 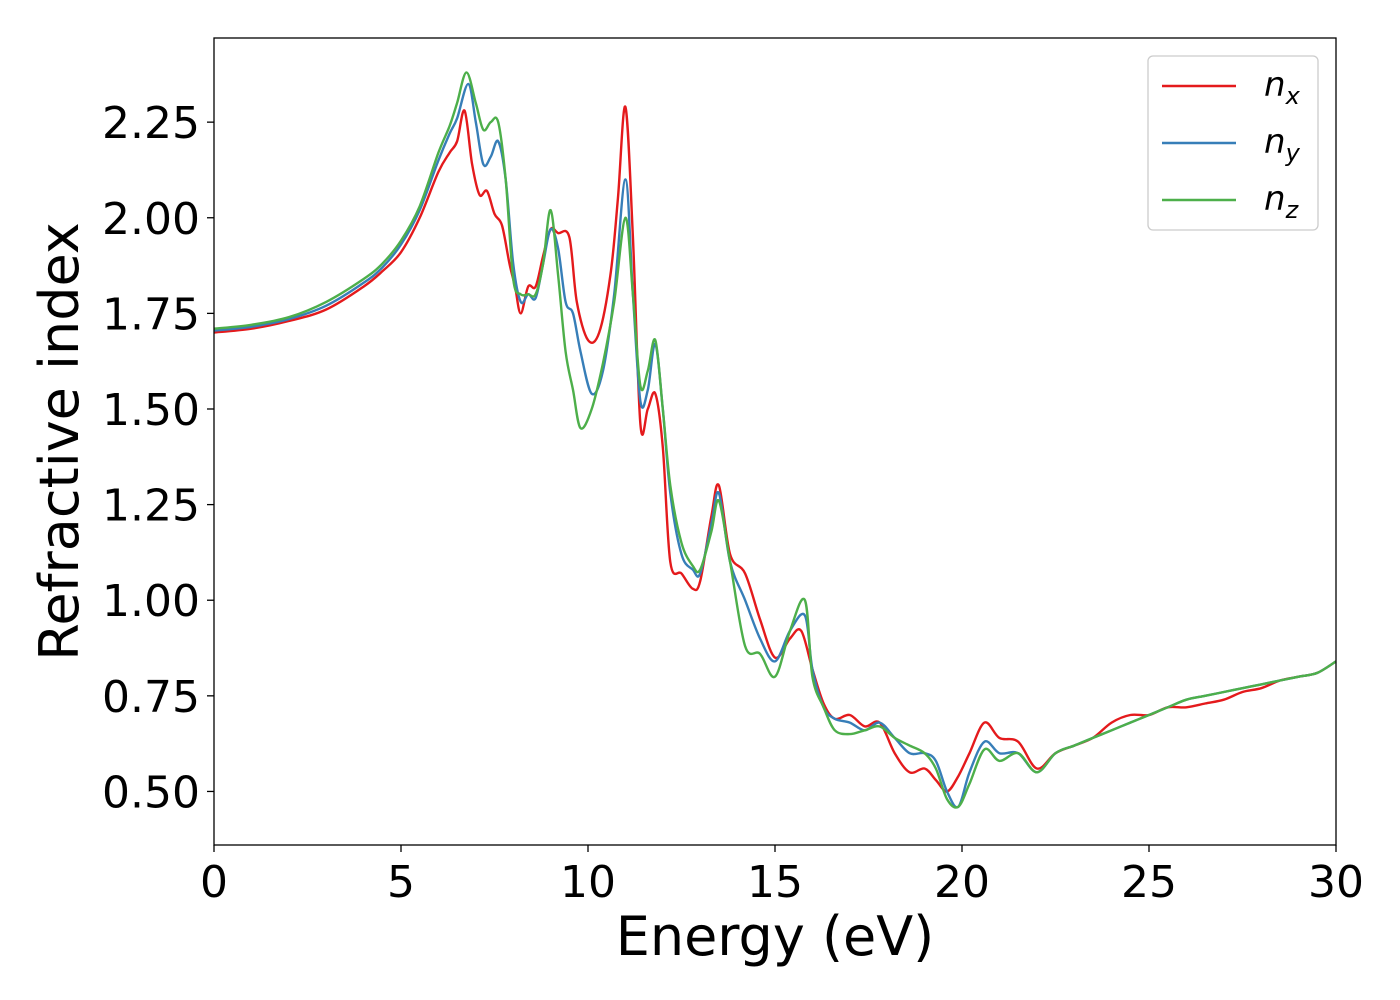 I want to click on x-tick-label: 20, so click(x=962, y=882).